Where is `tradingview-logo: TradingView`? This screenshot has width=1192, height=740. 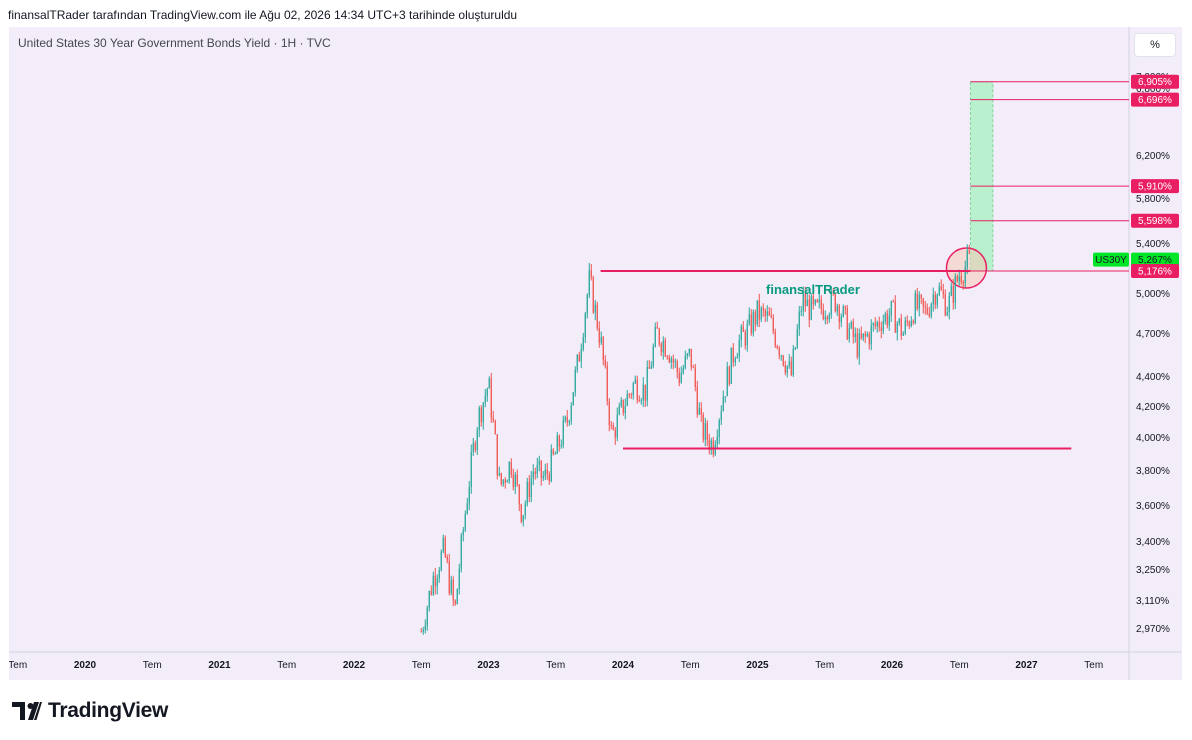
tradingview-logo: TradingView is located at coordinates (90, 711).